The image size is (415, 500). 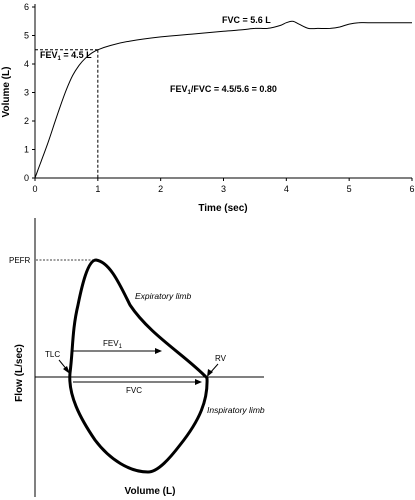 What do you see at coordinates (221, 358) in the screenshot?
I see `rv-label: RV` at bounding box center [221, 358].